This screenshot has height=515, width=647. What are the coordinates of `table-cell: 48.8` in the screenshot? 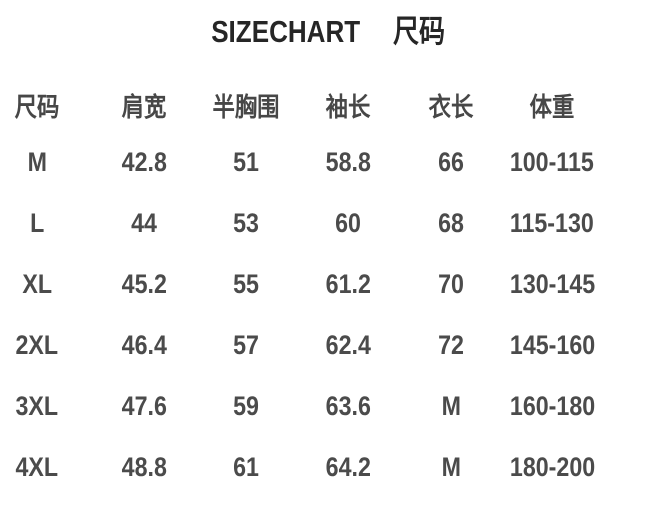 It's located at (144, 467).